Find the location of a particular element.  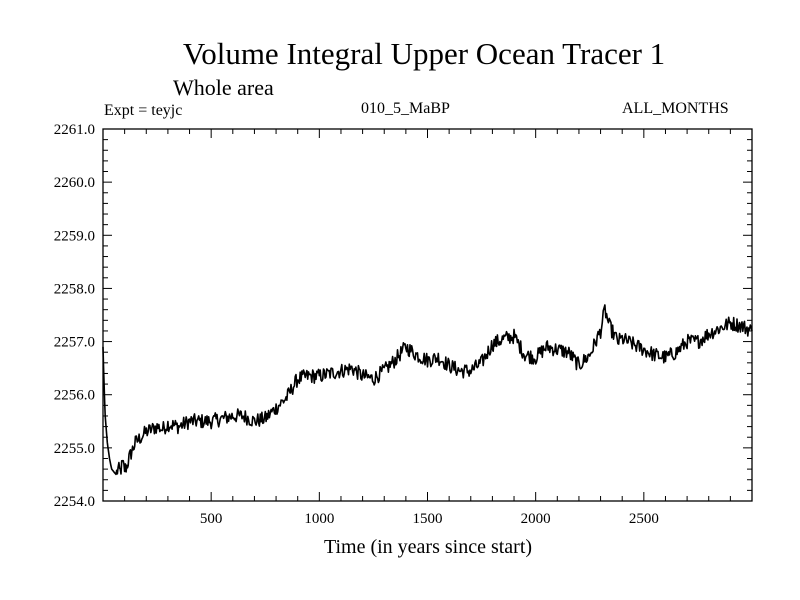

y-tick-label: 2260.0 is located at coordinates (74, 183).